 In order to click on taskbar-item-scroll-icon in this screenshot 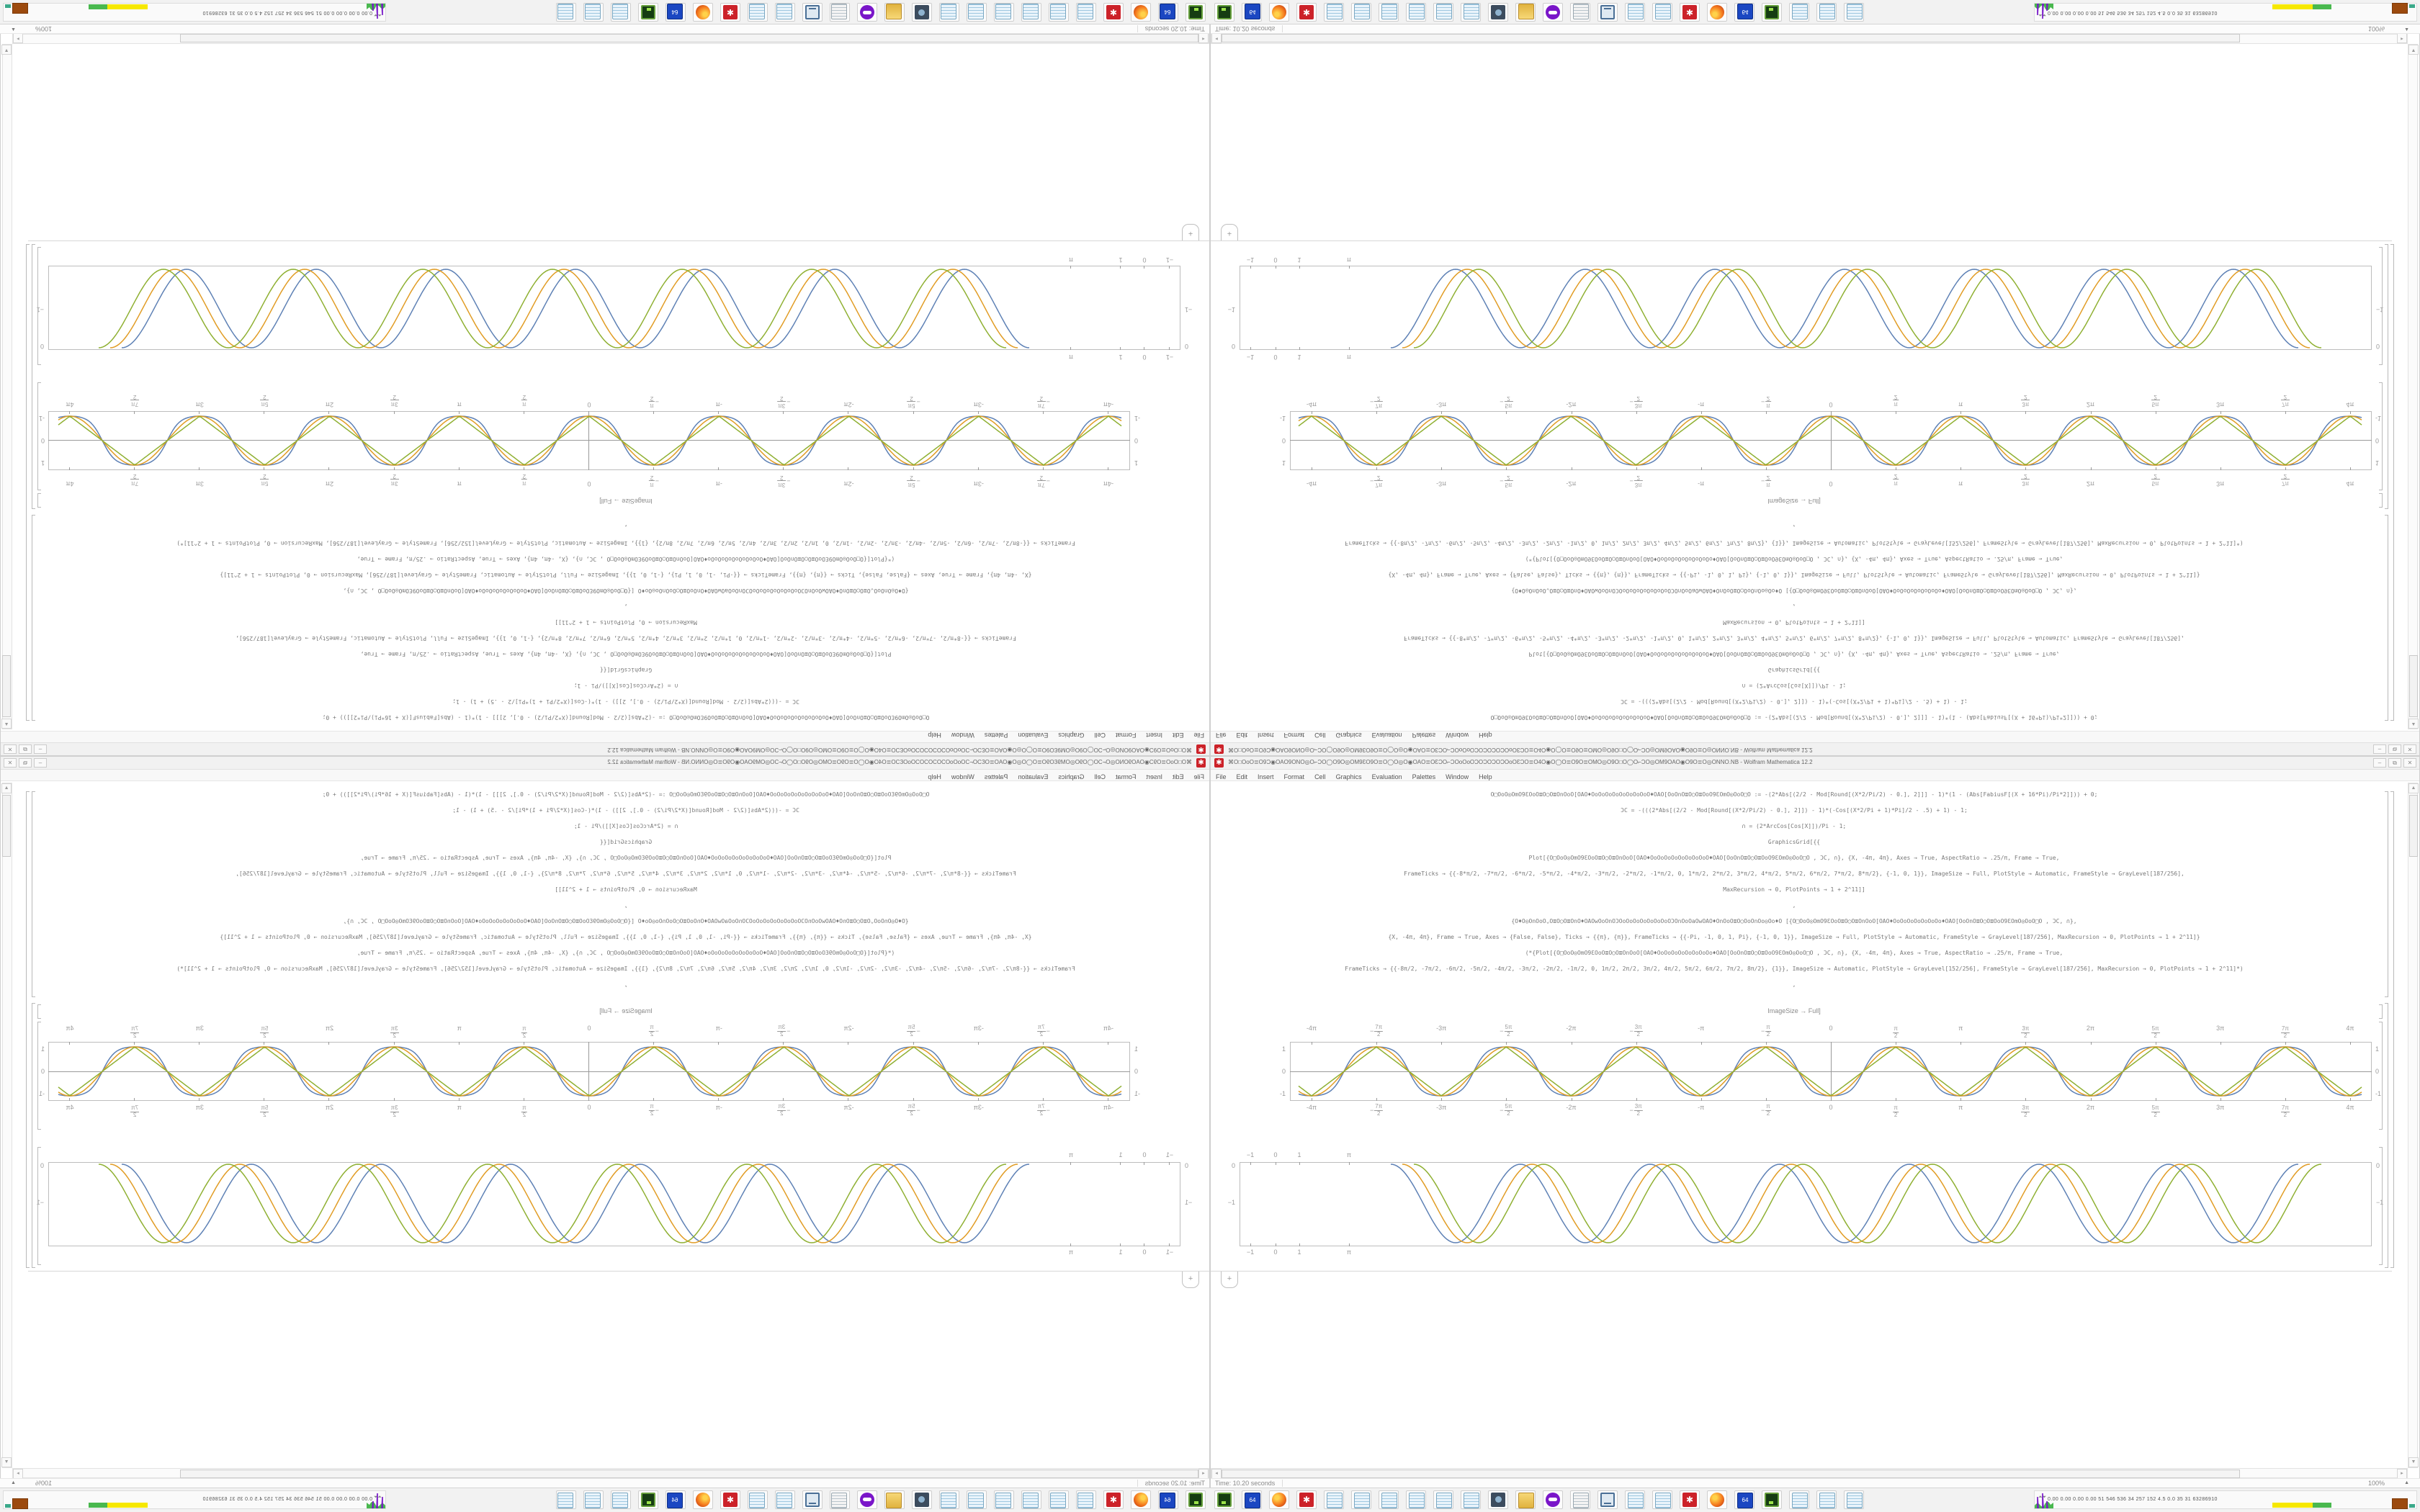, I will do `click(840, 12)`.